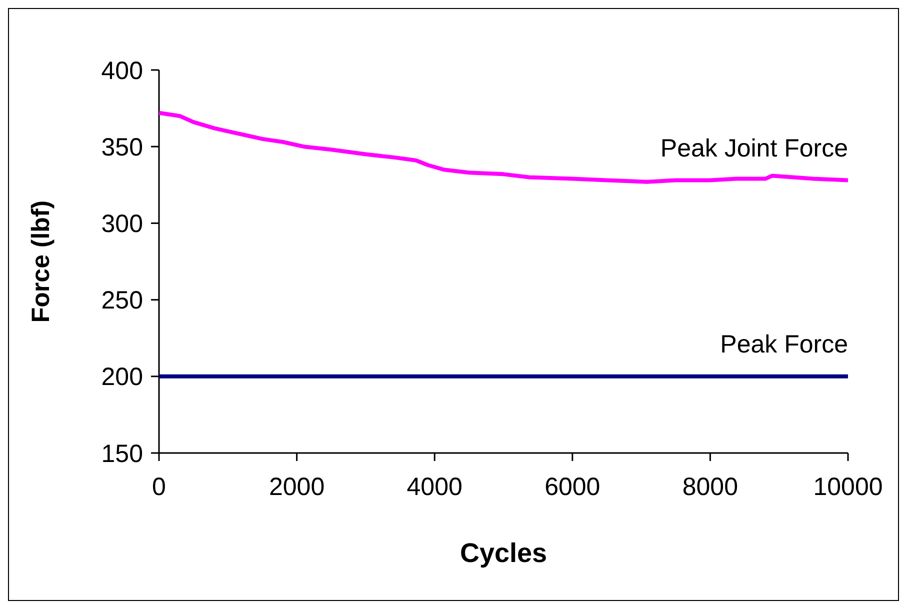  What do you see at coordinates (122, 300) in the screenshot?
I see `y-tick-label: 250` at bounding box center [122, 300].